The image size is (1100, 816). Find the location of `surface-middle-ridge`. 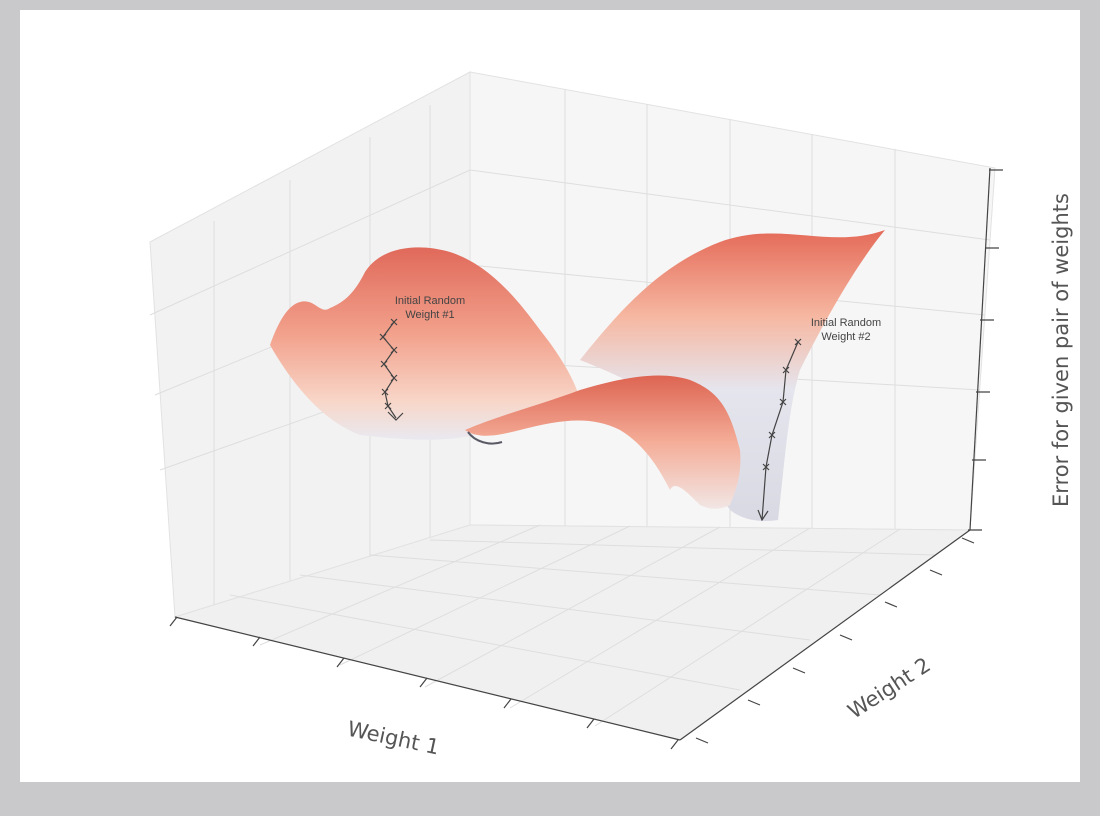

surface-middle-ridge is located at coordinates (603, 442).